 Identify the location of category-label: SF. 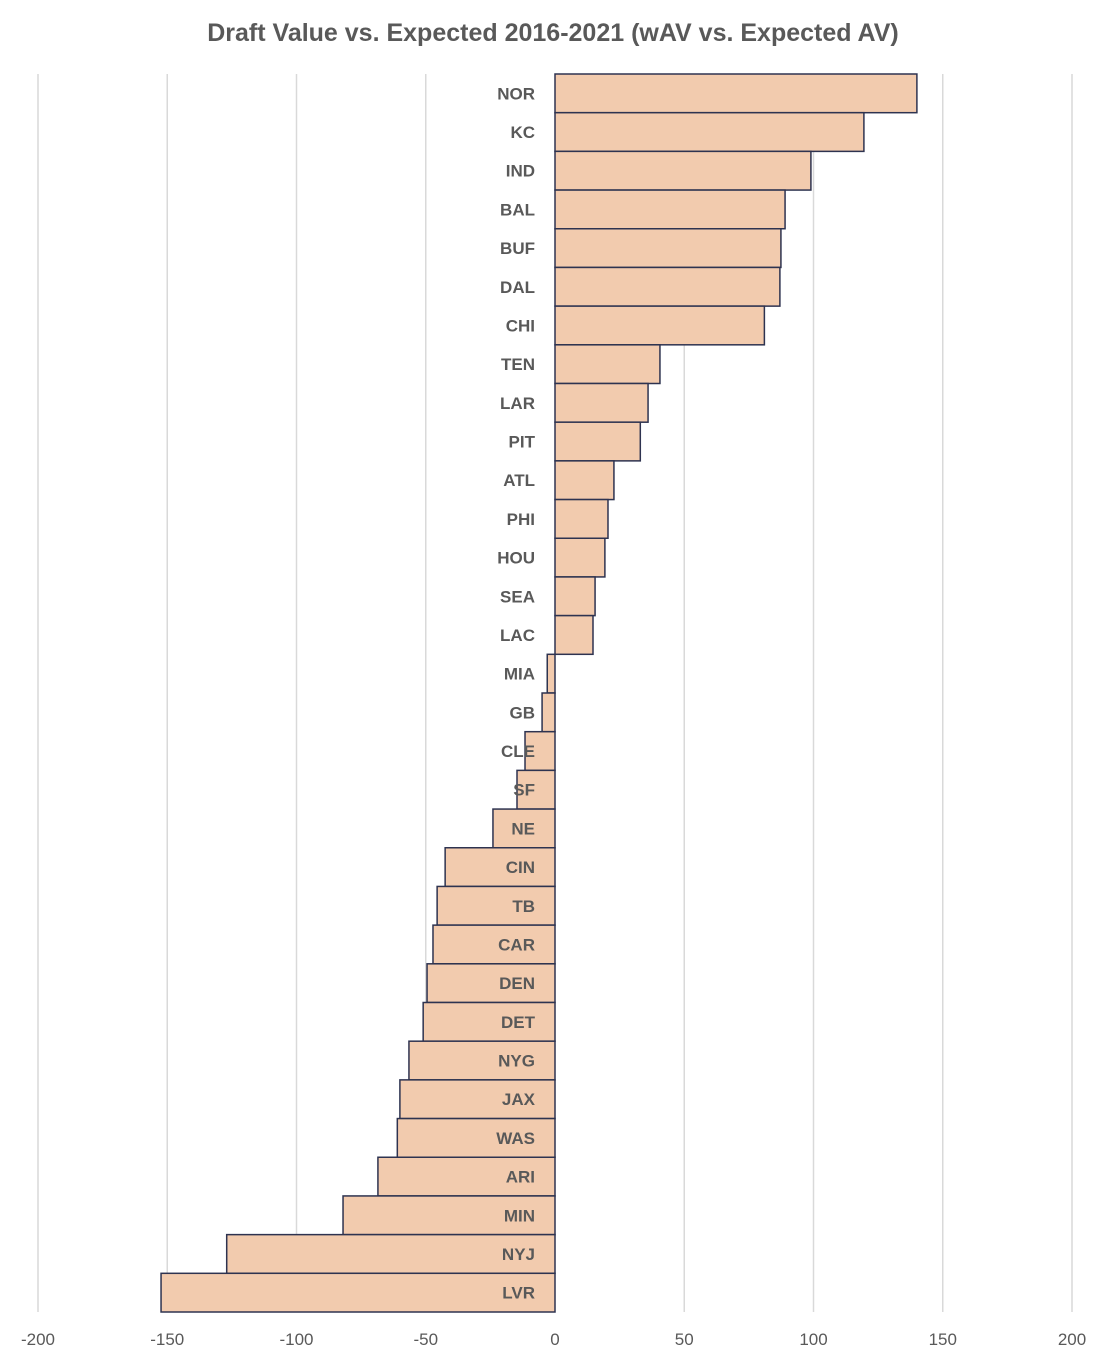
(524, 790).